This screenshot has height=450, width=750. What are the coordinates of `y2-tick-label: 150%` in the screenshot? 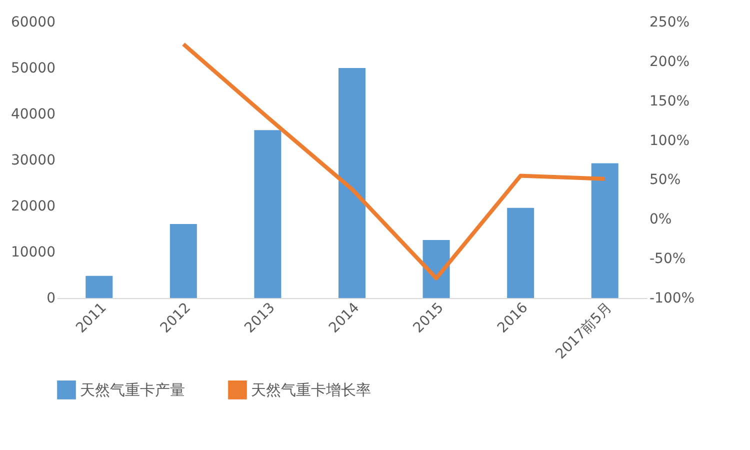 It's located at (670, 101).